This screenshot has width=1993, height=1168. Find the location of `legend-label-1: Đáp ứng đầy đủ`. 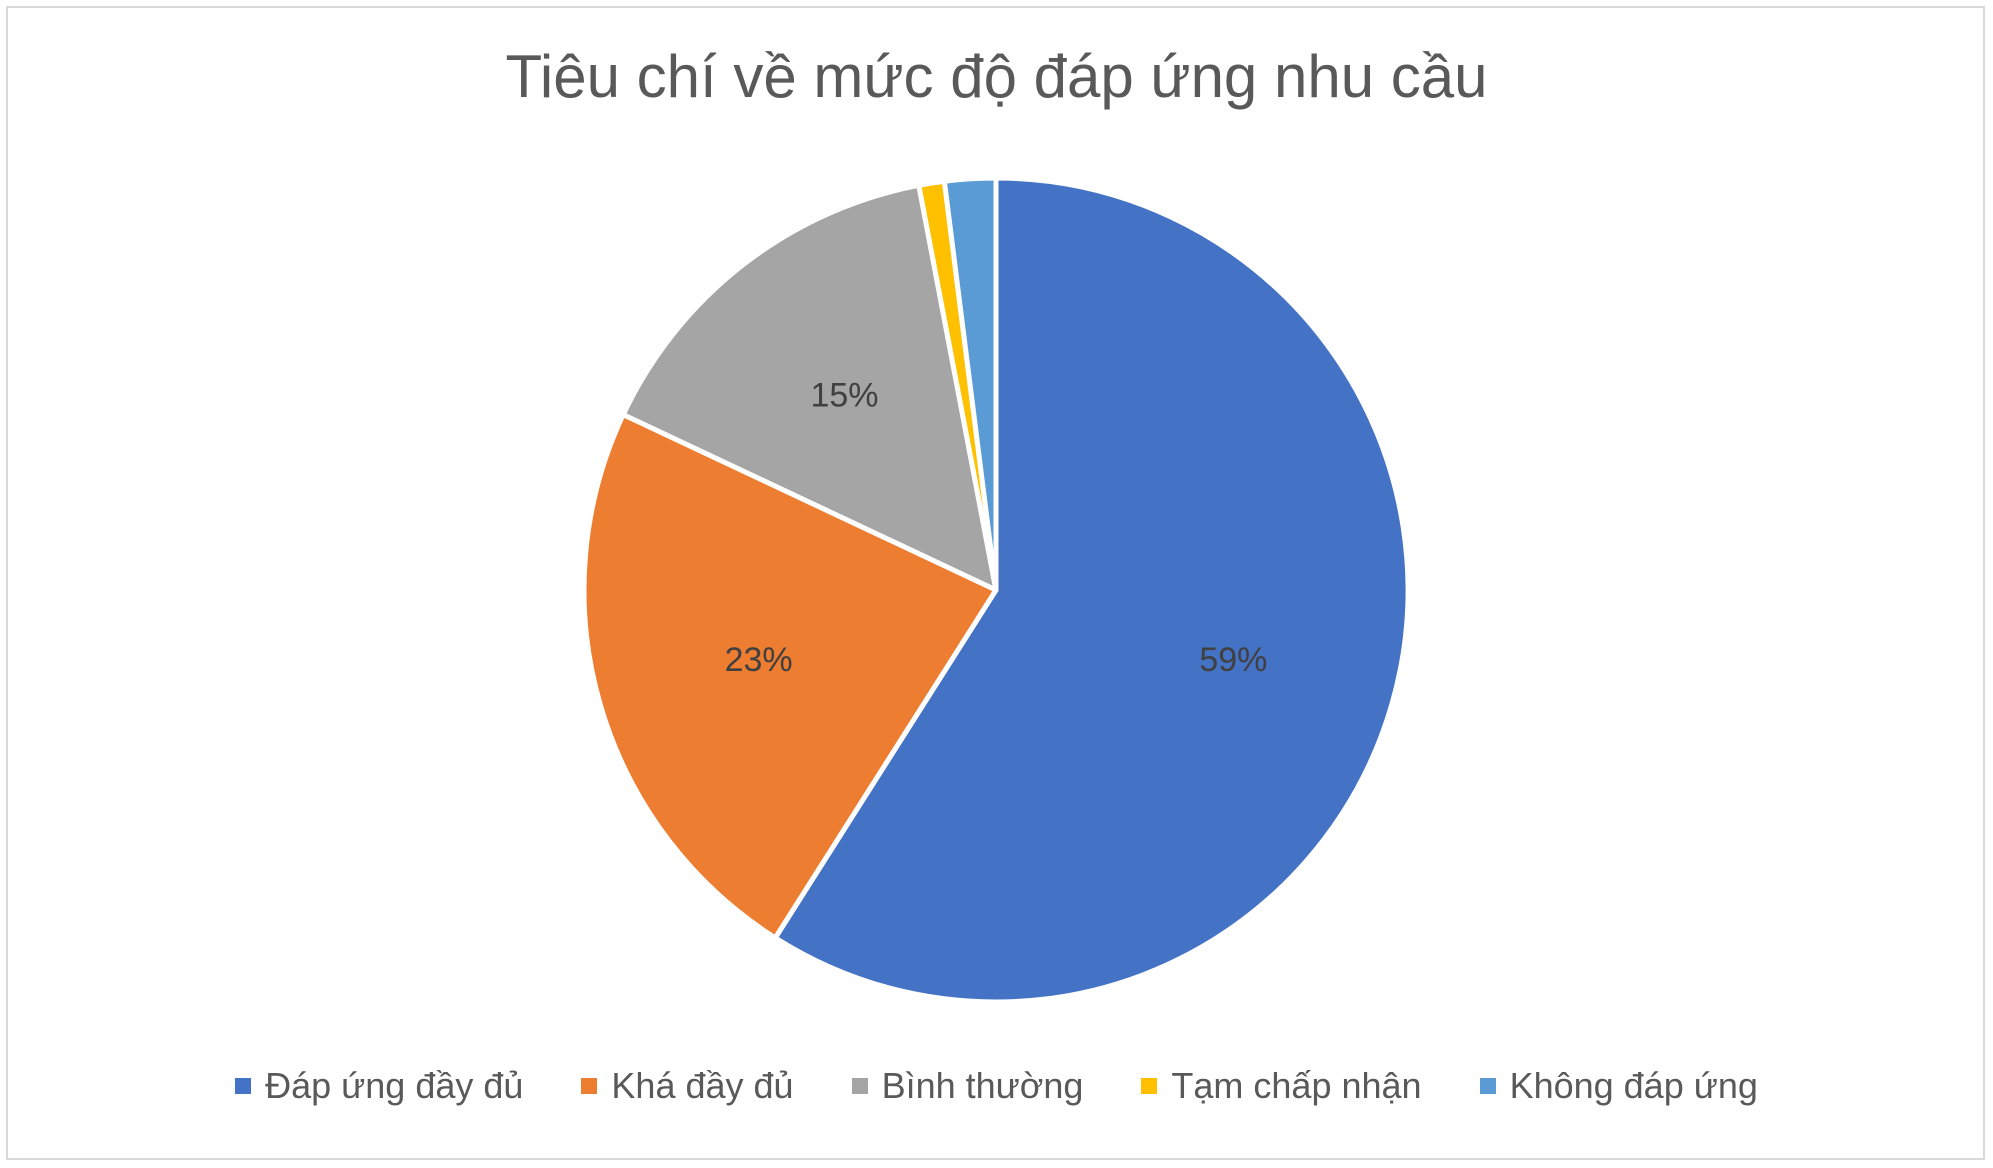

legend-label-1: Đáp ứng đầy đủ is located at coordinates (394, 1085).